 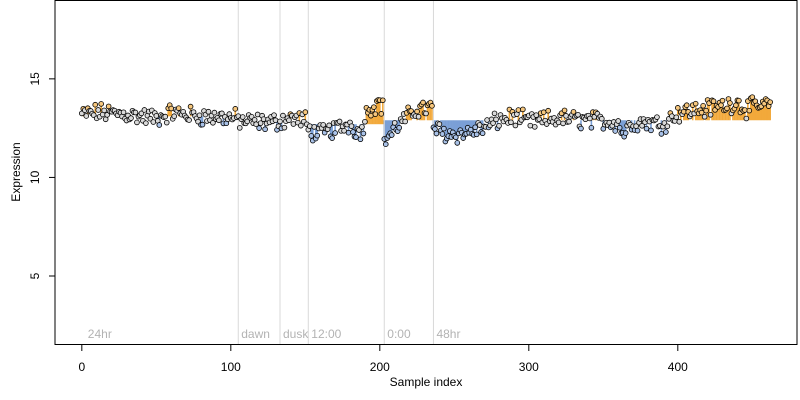 What do you see at coordinates (35, 275) in the screenshot?
I see `y-tick-label: 5` at bounding box center [35, 275].